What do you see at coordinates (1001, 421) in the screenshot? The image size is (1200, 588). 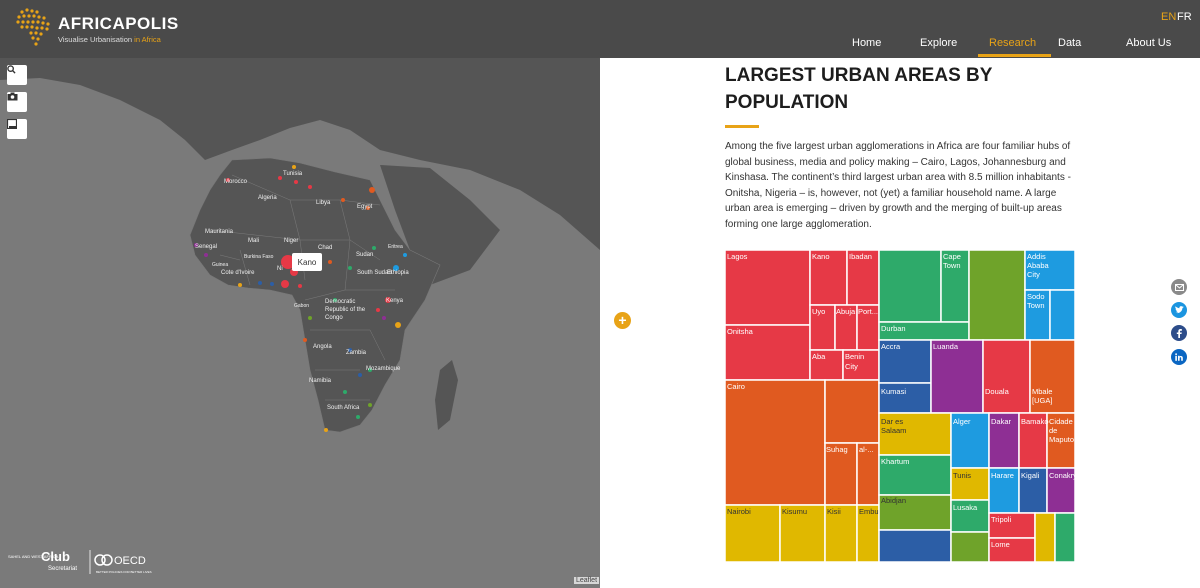 I see `svg-text: Dakar` at bounding box center [1001, 421].